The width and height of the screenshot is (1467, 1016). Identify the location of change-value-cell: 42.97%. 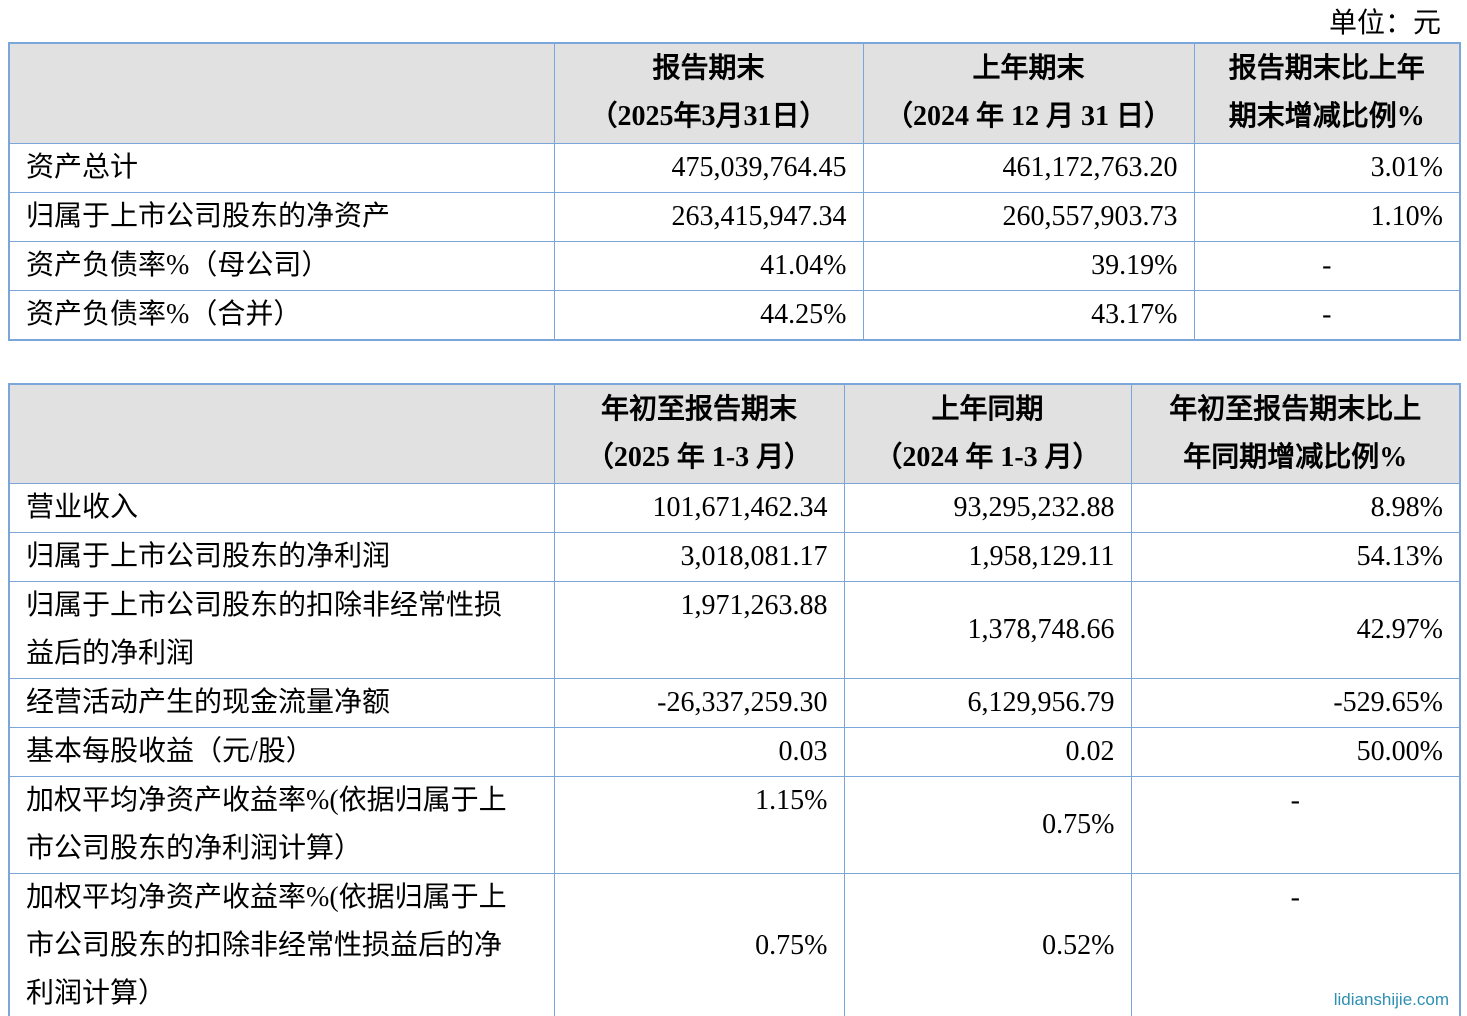
(1295, 630).